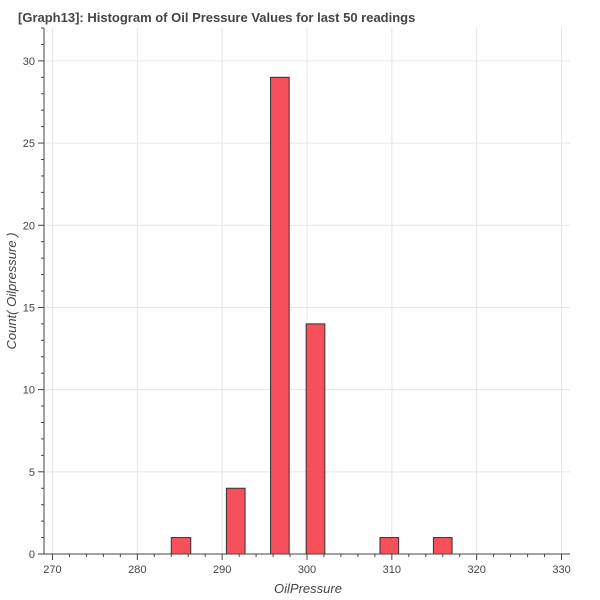 The width and height of the screenshot is (600, 600). What do you see at coordinates (137, 570) in the screenshot?
I see `x-tick-label-280: 280` at bounding box center [137, 570].